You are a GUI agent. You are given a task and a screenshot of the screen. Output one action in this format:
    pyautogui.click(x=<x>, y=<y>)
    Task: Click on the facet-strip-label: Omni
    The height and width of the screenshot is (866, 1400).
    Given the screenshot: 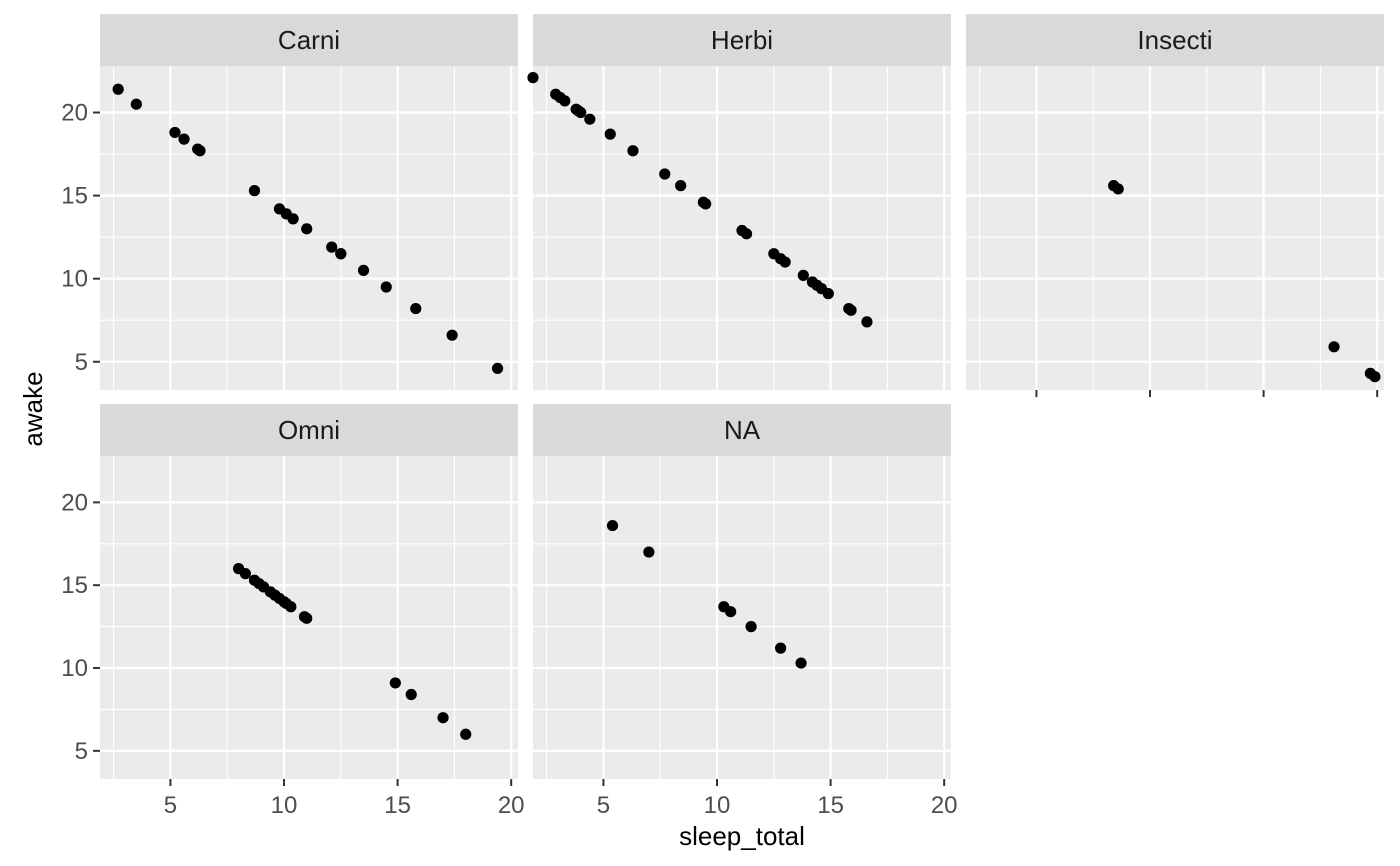 What is the action you would take?
    pyautogui.click(x=309, y=430)
    